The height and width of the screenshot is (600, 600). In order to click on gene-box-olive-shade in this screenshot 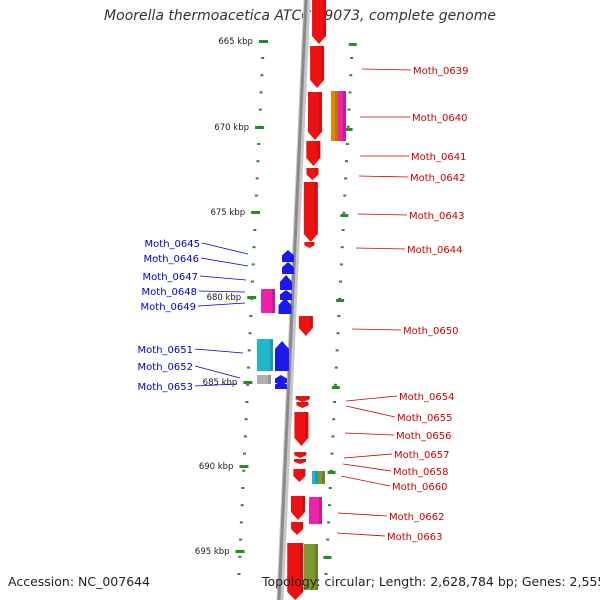, I will do `click(316, 567)`.